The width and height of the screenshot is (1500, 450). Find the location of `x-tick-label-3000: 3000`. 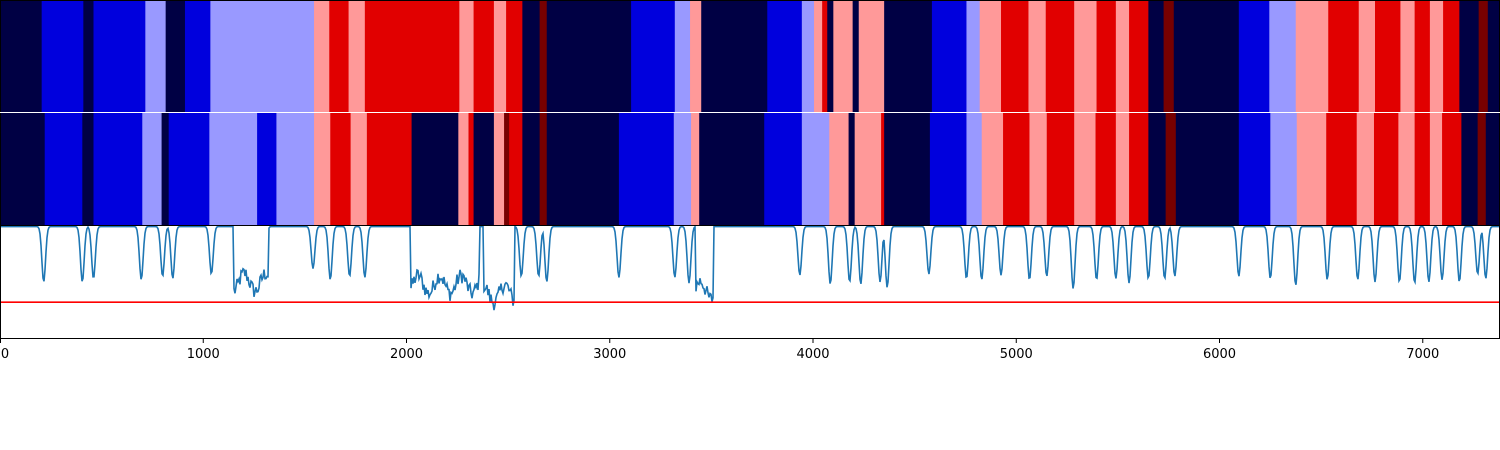

x-tick-label-3000: 3000 is located at coordinates (609, 354).